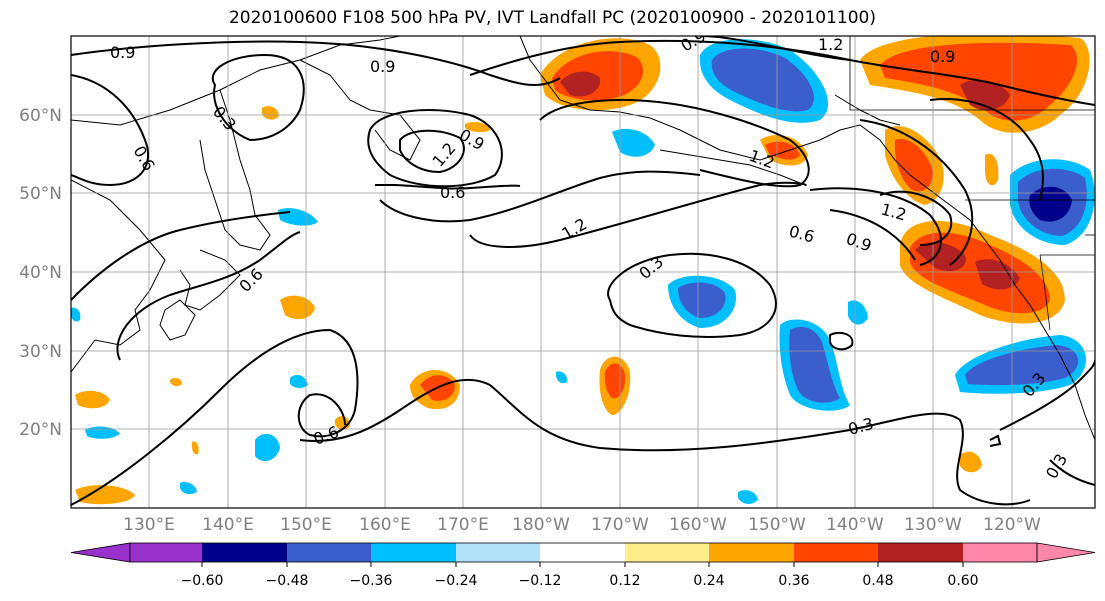 The width and height of the screenshot is (1105, 601). I want to click on lon-label: 150°W, so click(777, 525).